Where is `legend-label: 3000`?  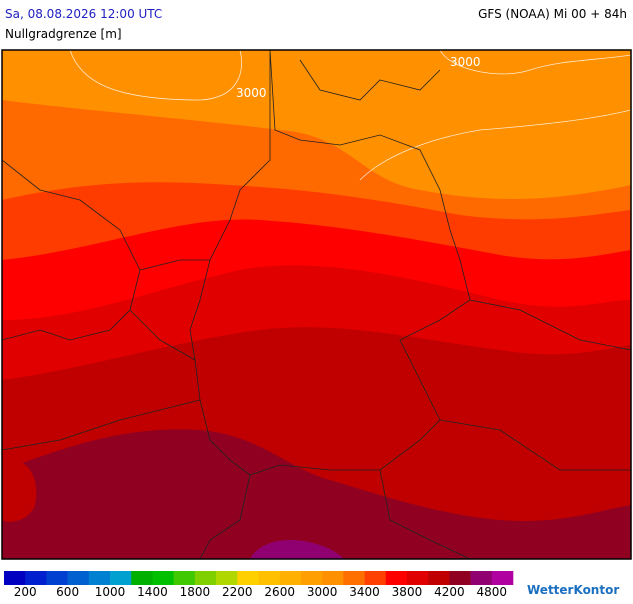 legend-label: 3000 is located at coordinates (322, 592).